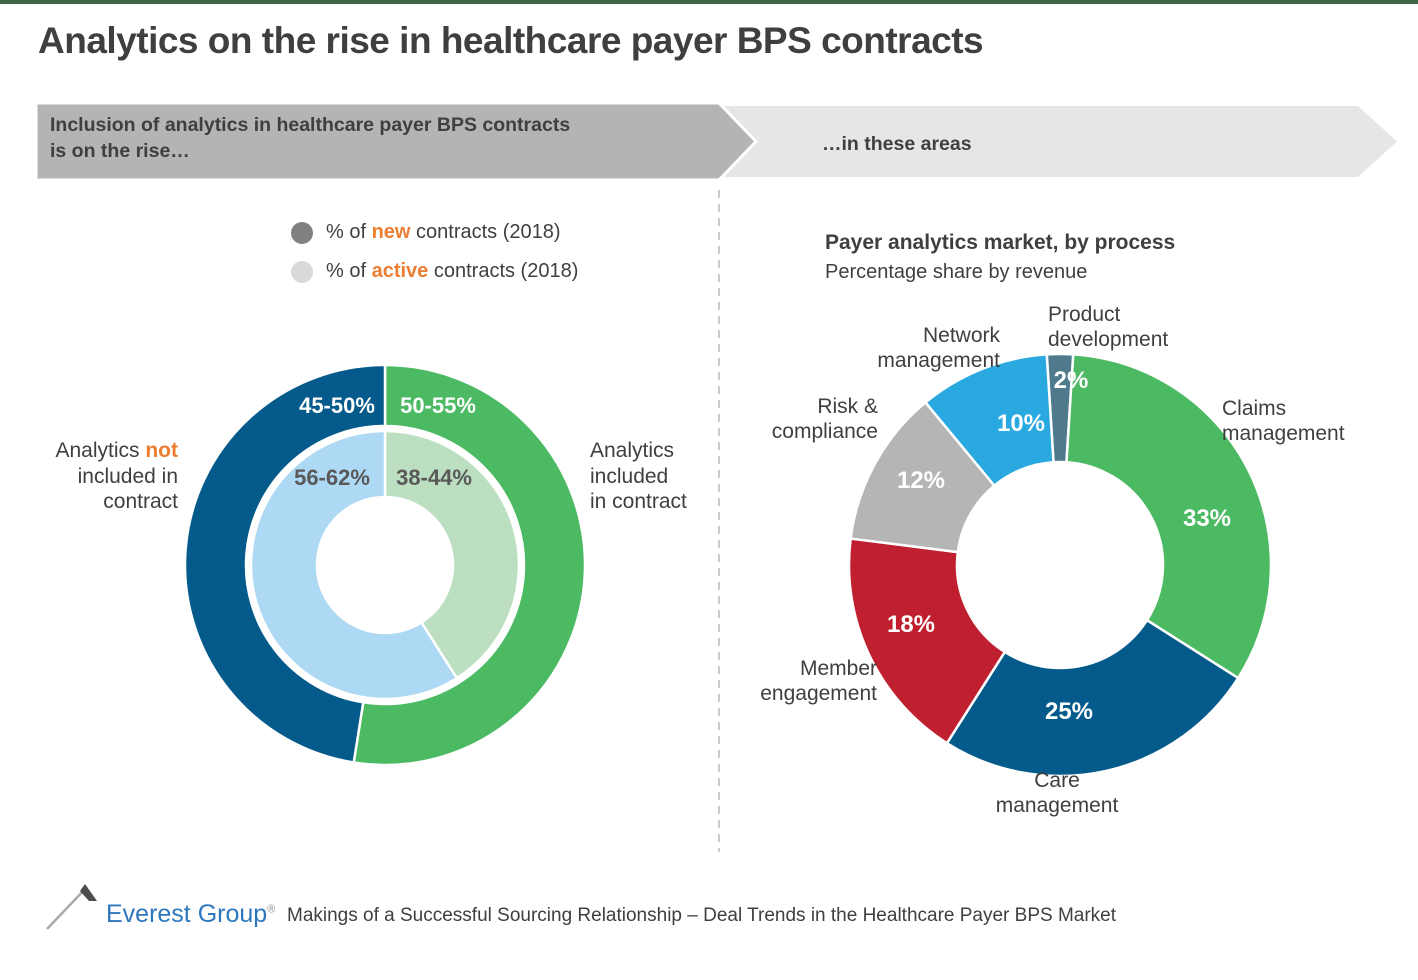 The width and height of the screenshot is (1418, 980). I want to click on label-claims-management: Claims management, so click(1283, 421).